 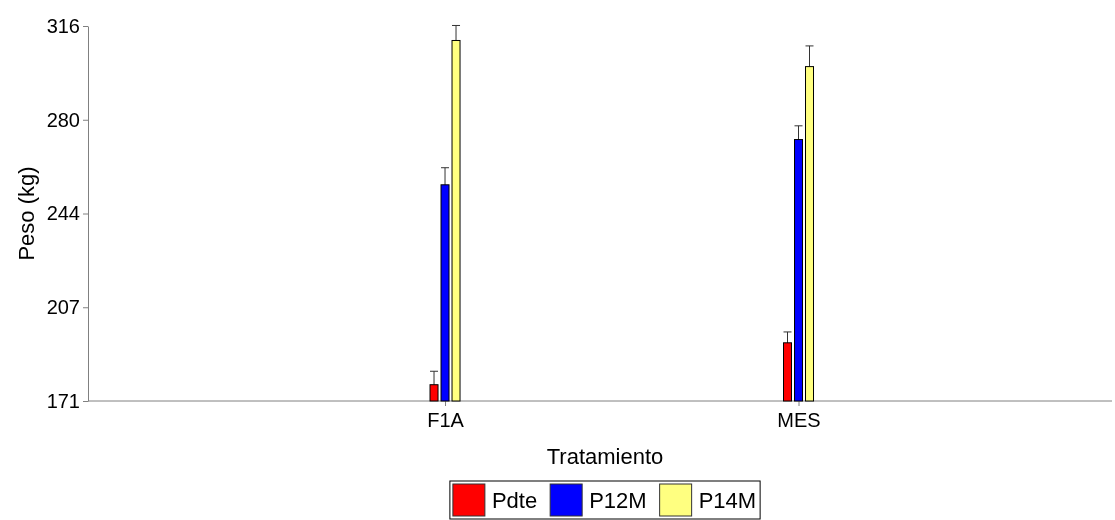 What do you see at coordinates (63, 213) in the screenshot?
I see `y-tick-label: 244` at bounding box center [63, 213].